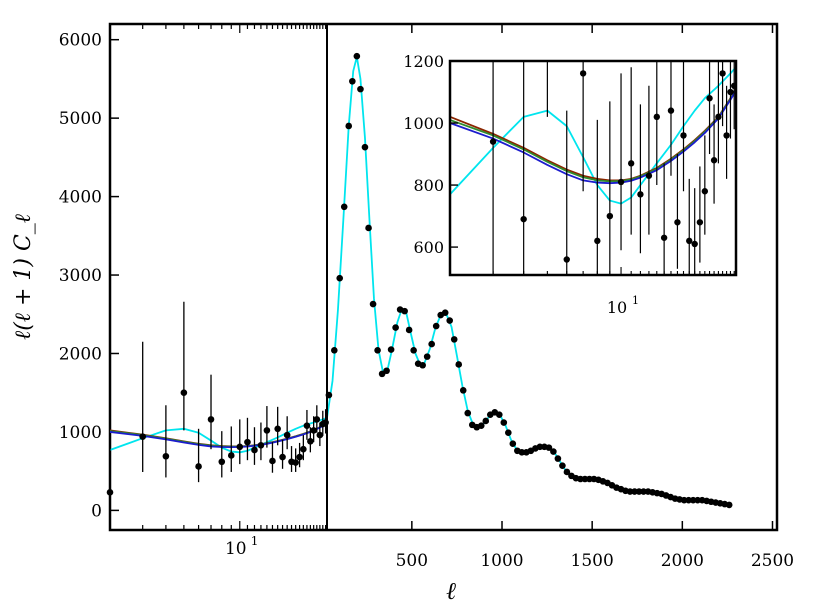  I want to click on inset-data-points, so click(612, 166).